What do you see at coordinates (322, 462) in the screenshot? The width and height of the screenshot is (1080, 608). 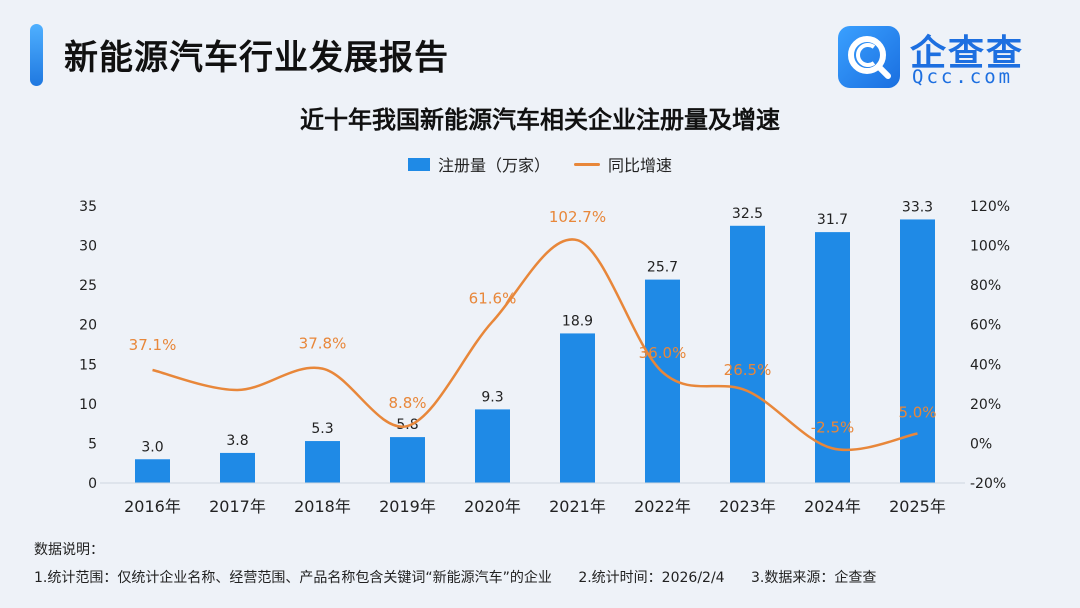 I see `bar-2018年` at bounding box center [322, 462].